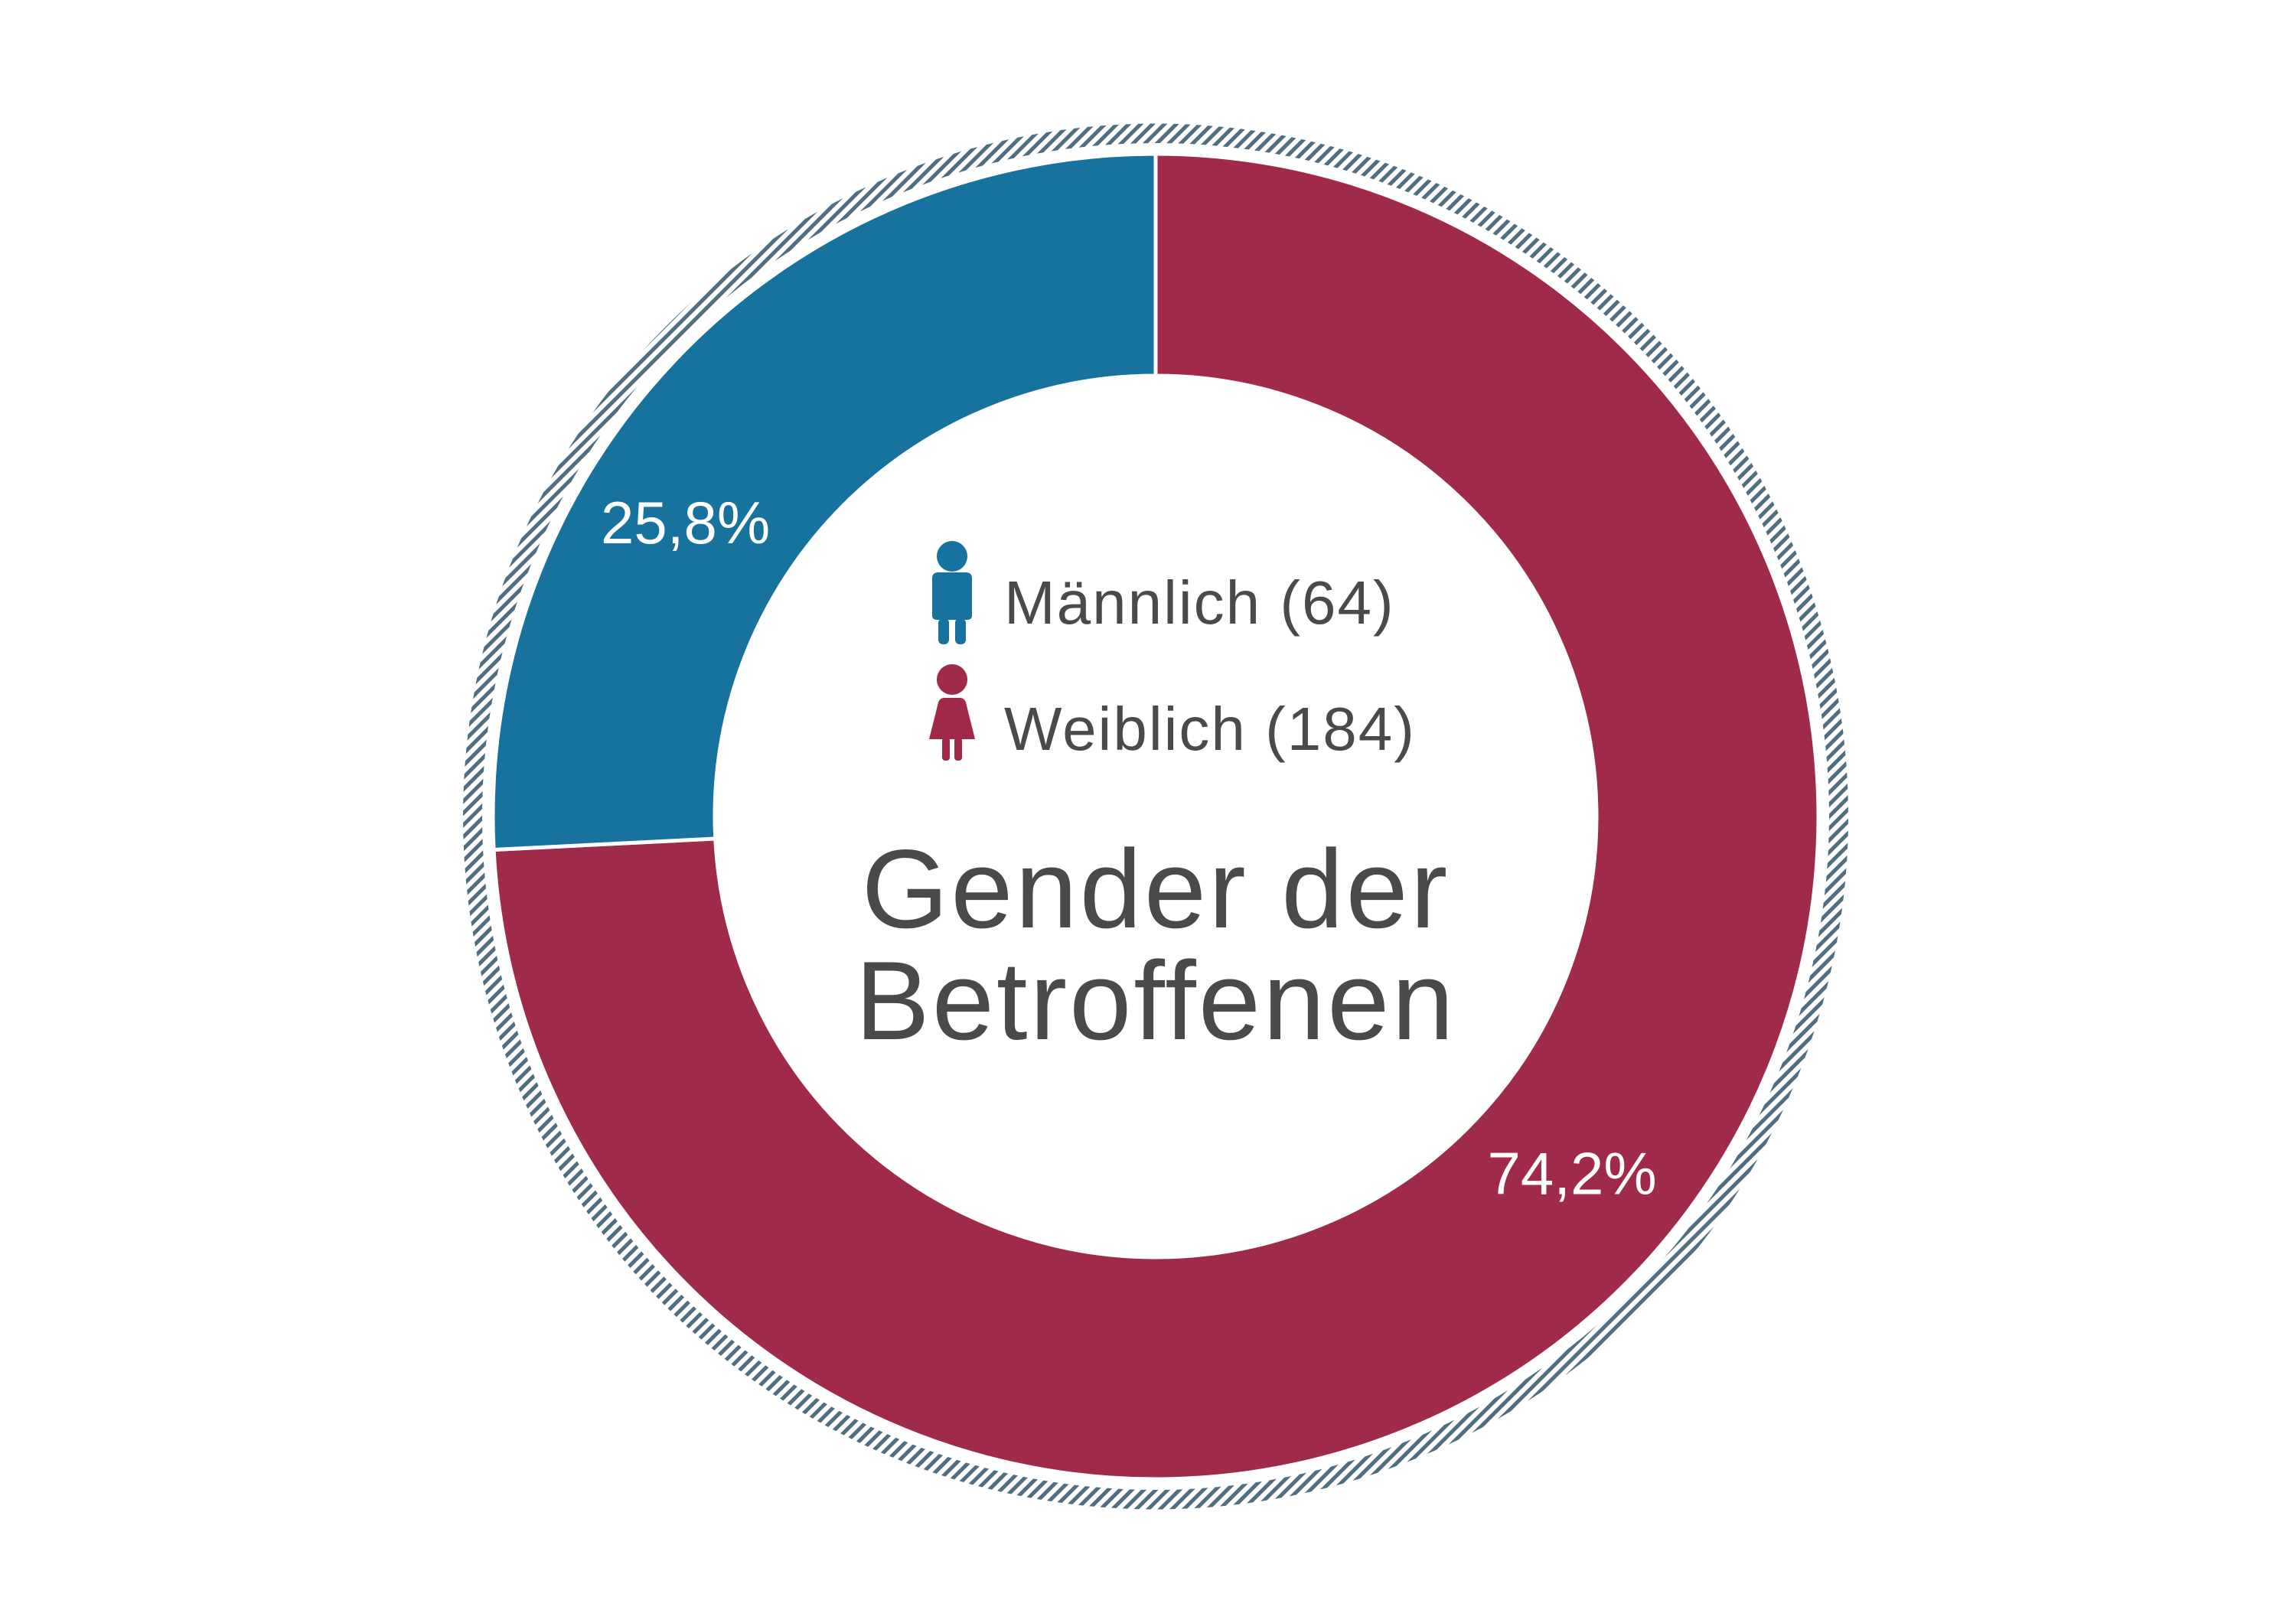 The height and width of the screenshot is (1623, 2296). Describe the element at coordinates (1210, 729) in the screenshot. I see `legend-label-female: Weiblich (184)` at that location.